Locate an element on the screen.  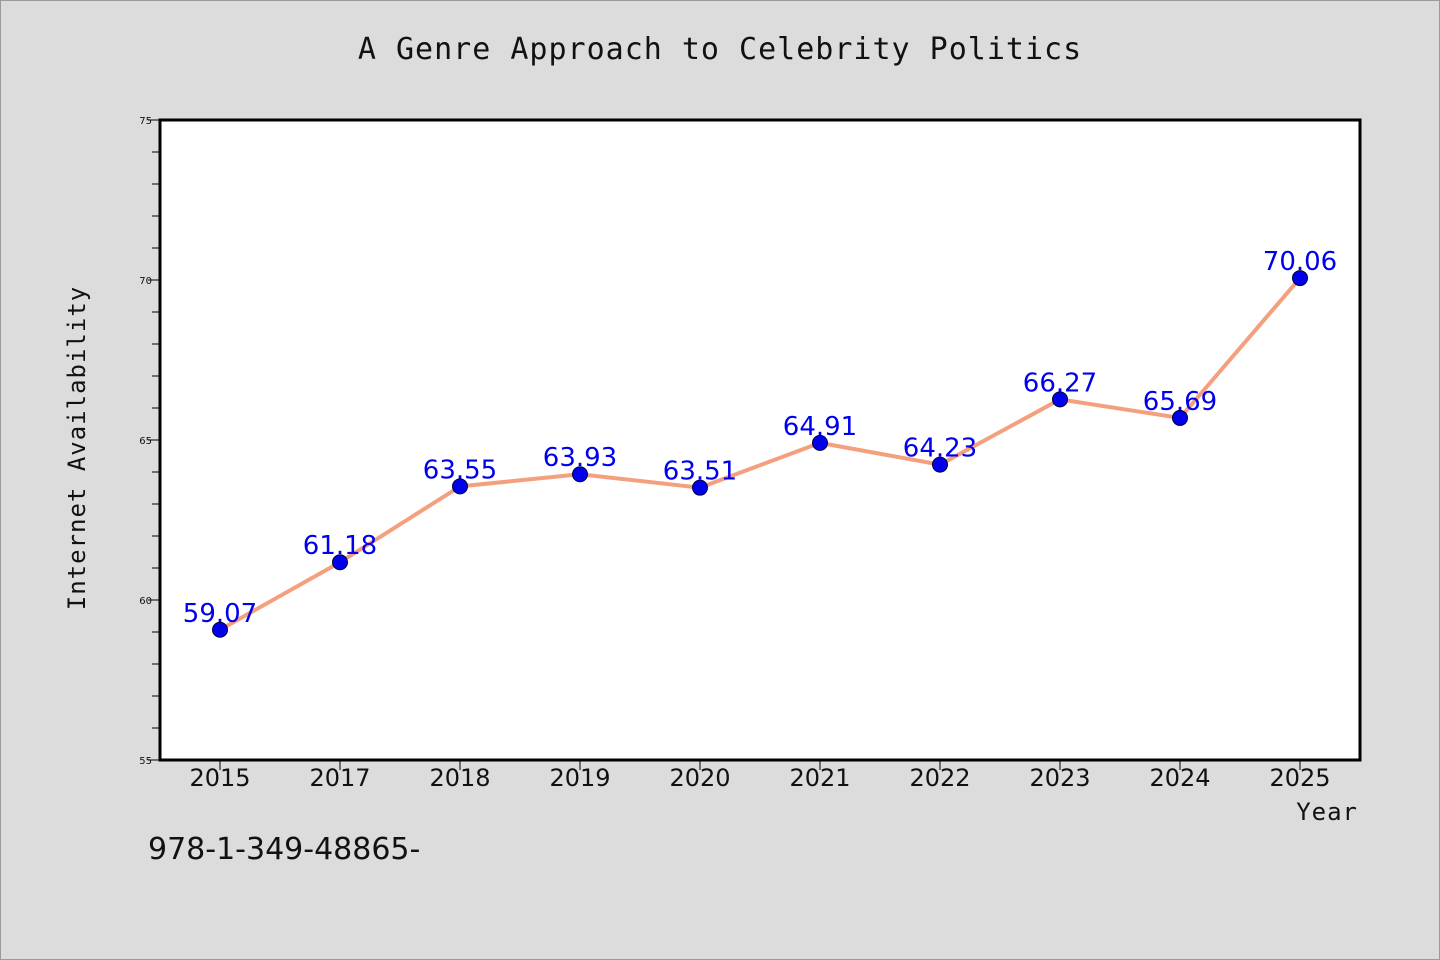
x-tick-label: 2015 is located at coordinates (219, 778).